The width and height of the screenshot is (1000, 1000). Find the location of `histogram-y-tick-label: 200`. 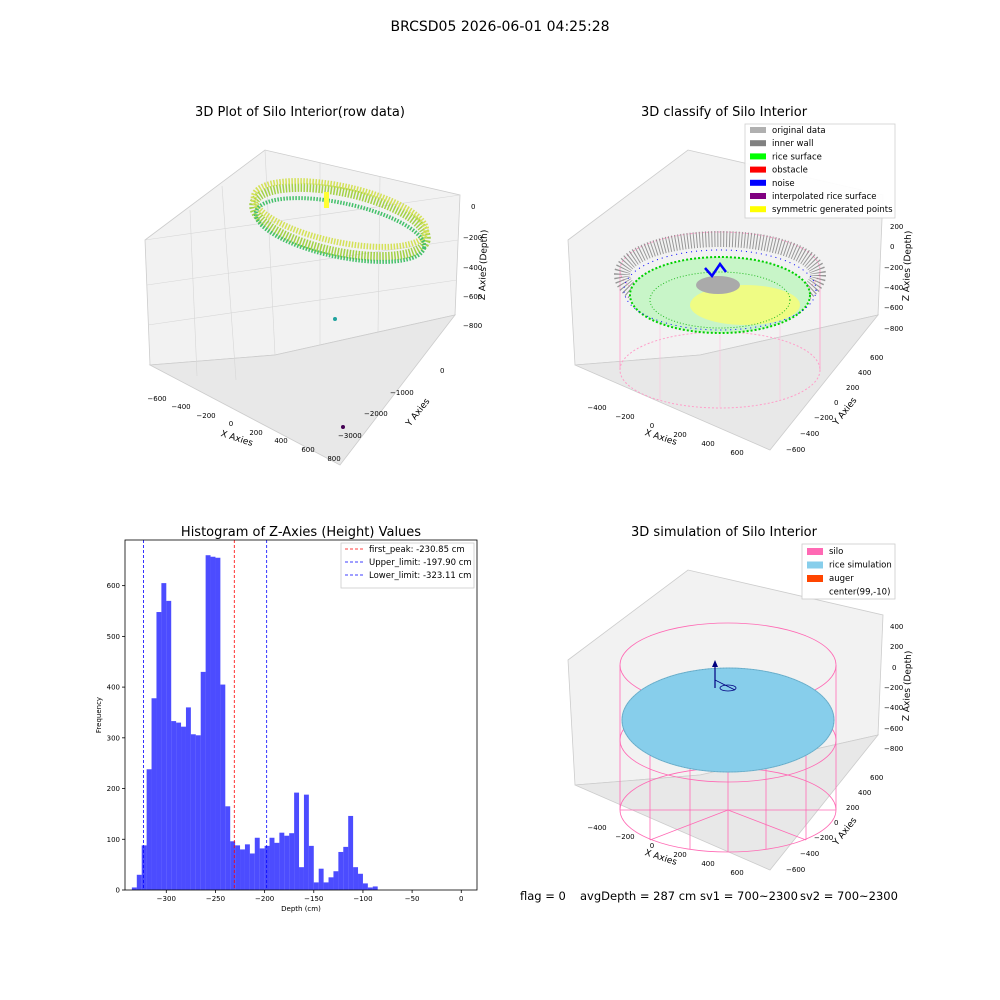

histogram-y-tick-label: 200 is located at coordinates (113, 789).